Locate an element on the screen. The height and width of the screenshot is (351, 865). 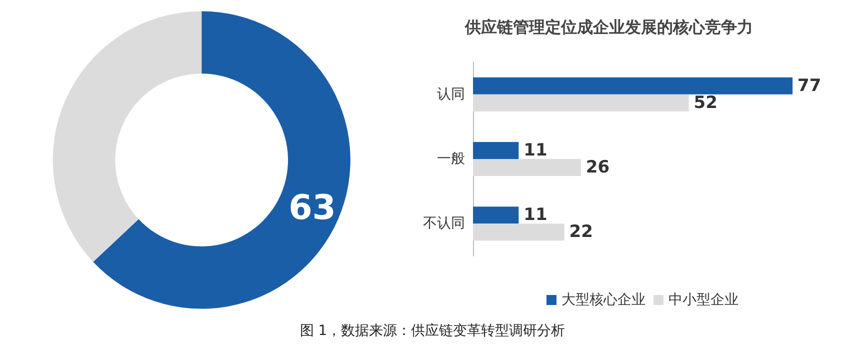
y-tick-label: 不认同 is located at coordinates (444, 224).